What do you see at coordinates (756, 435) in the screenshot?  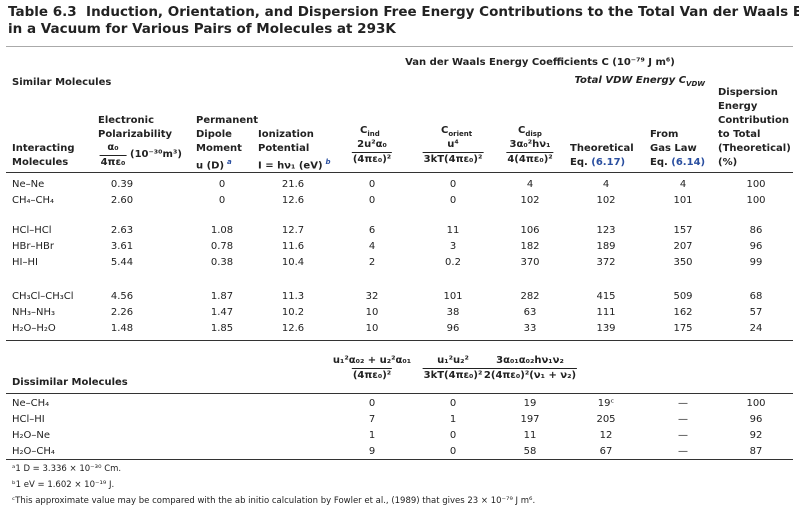 I see `cell-value: 92` at bounding box center [756, 435].